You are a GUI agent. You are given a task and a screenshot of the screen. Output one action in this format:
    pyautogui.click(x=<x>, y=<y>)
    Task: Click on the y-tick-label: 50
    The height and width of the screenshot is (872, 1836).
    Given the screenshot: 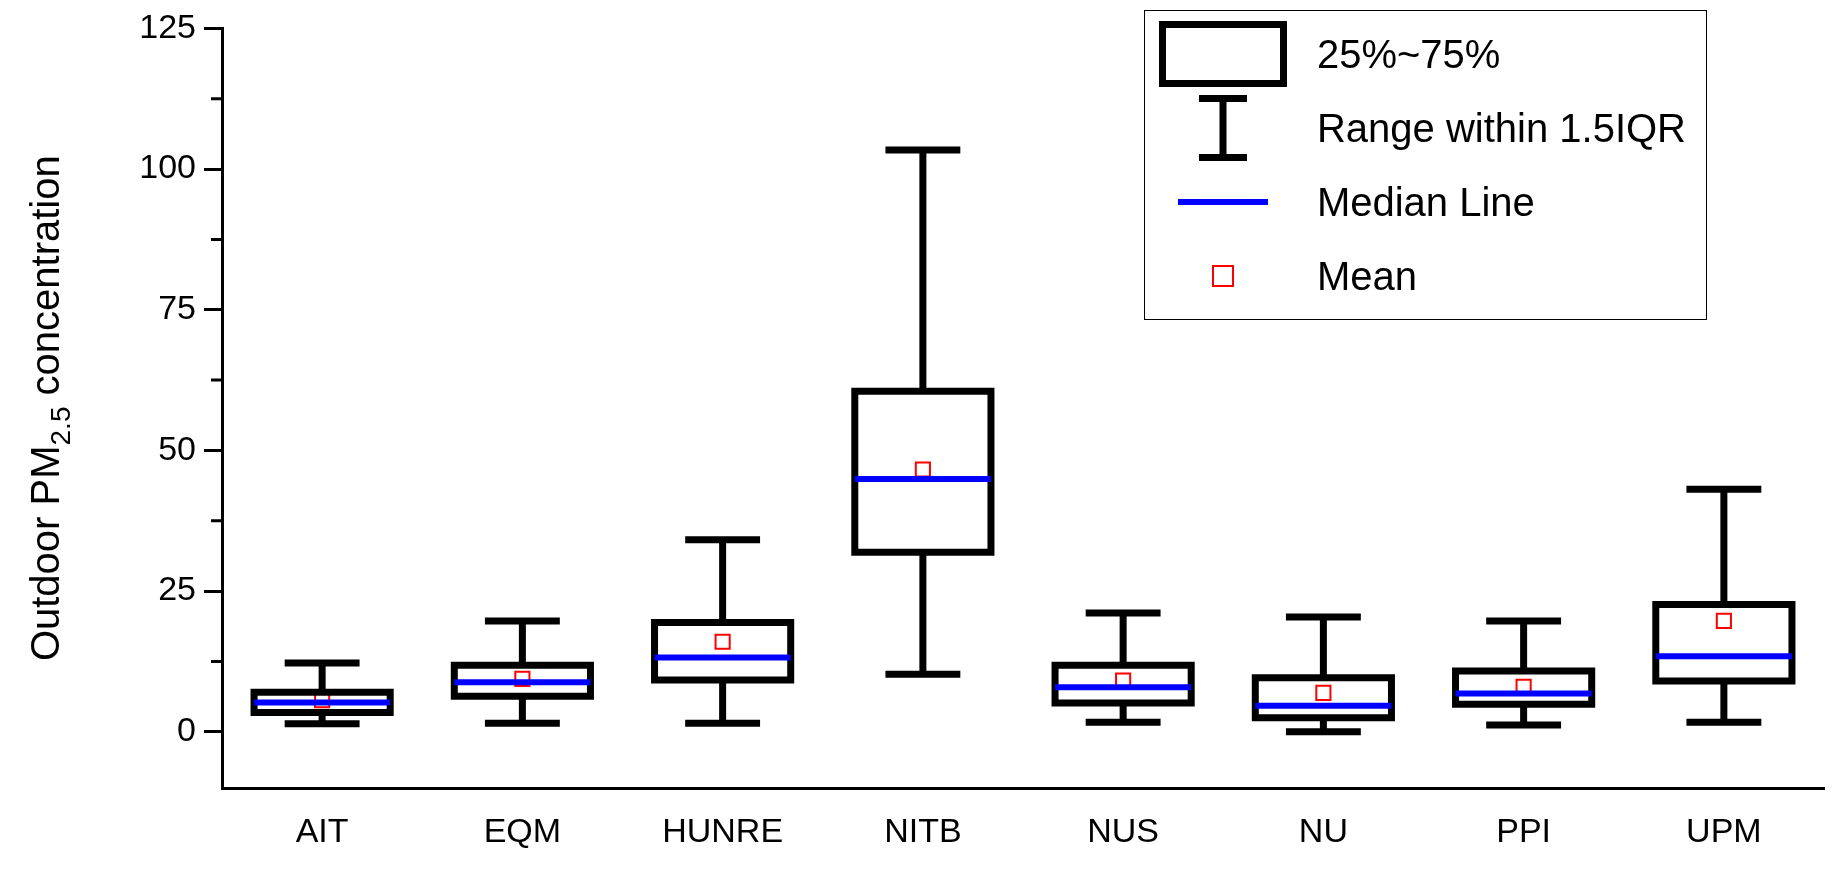 What is the action you would take?
    pyautogui.click(x=177, y=447)
    